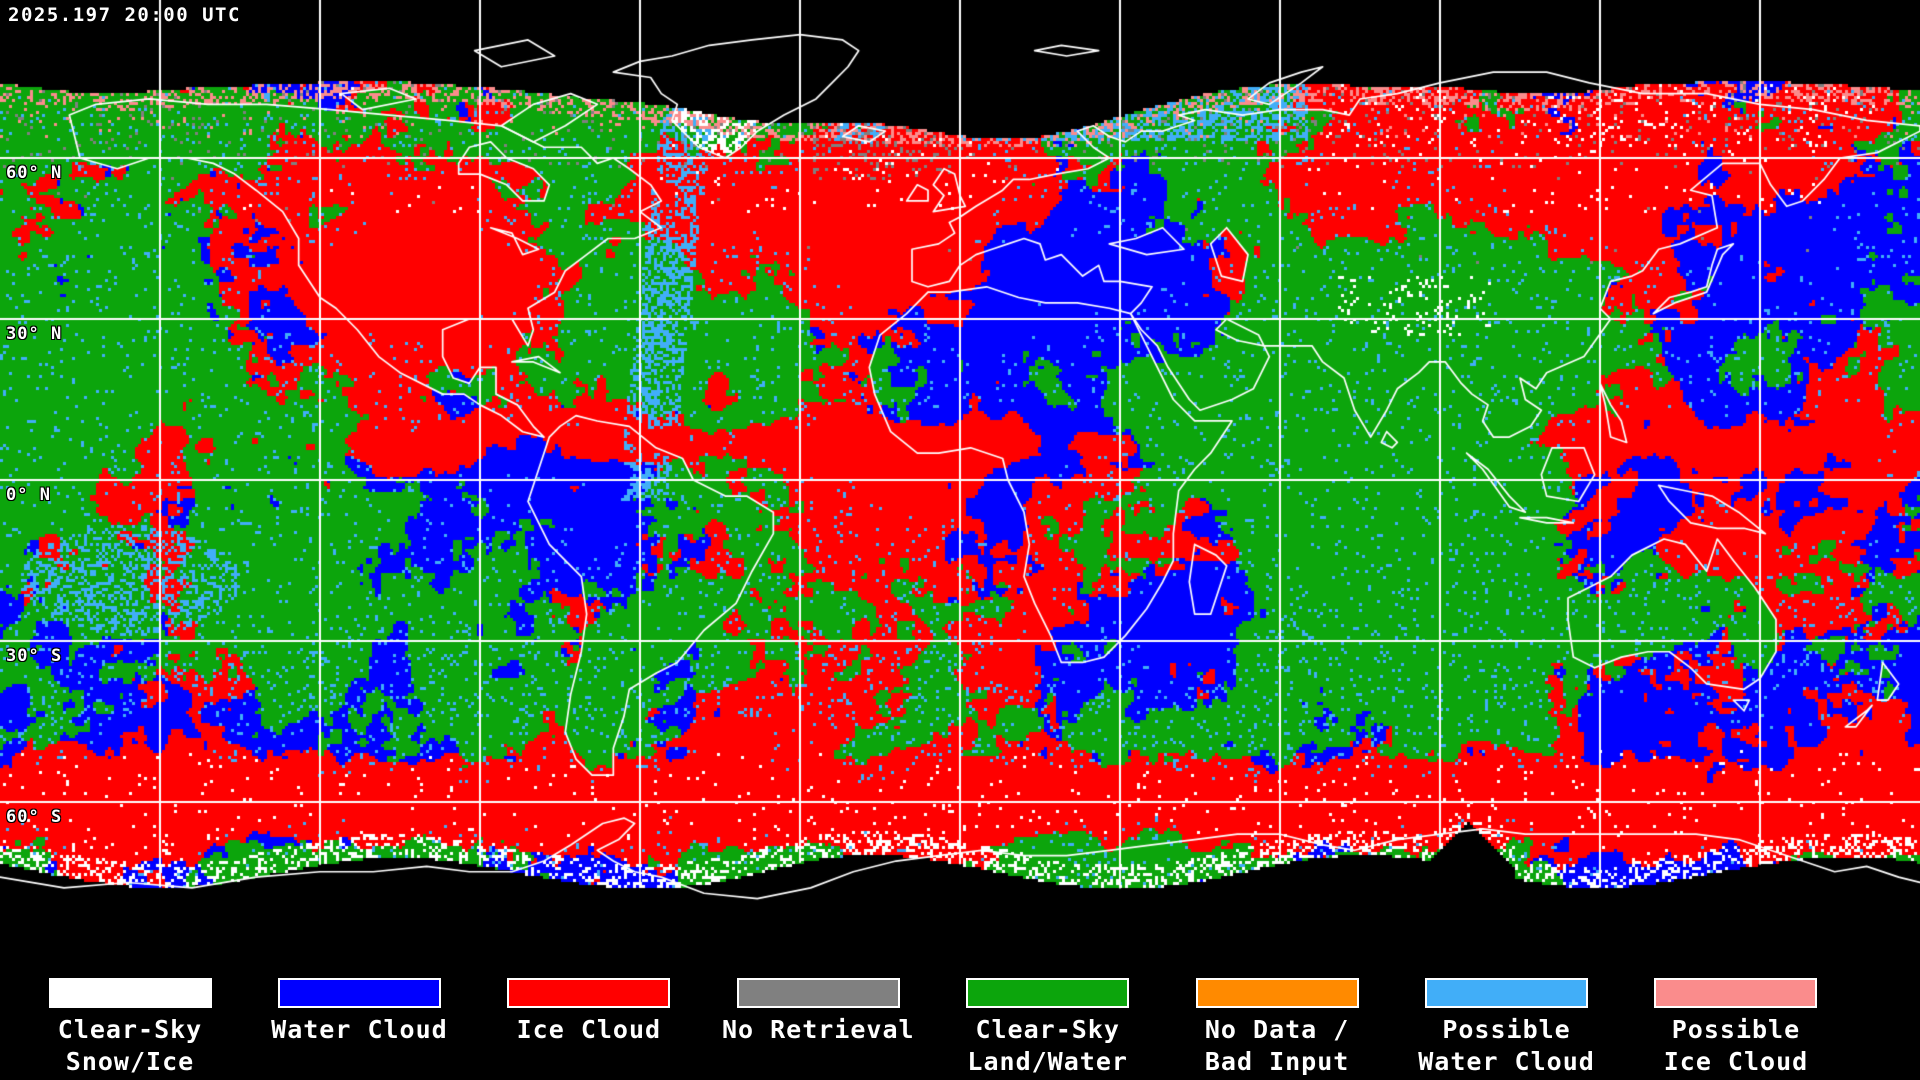 The height and width of the screenshot is (1080, 1920). What do you see at coordinates (130, 1046) in the screenshot?
I see `legend-label: Clear-Sky Snow/Ice` at bounding box center [130, 1046].